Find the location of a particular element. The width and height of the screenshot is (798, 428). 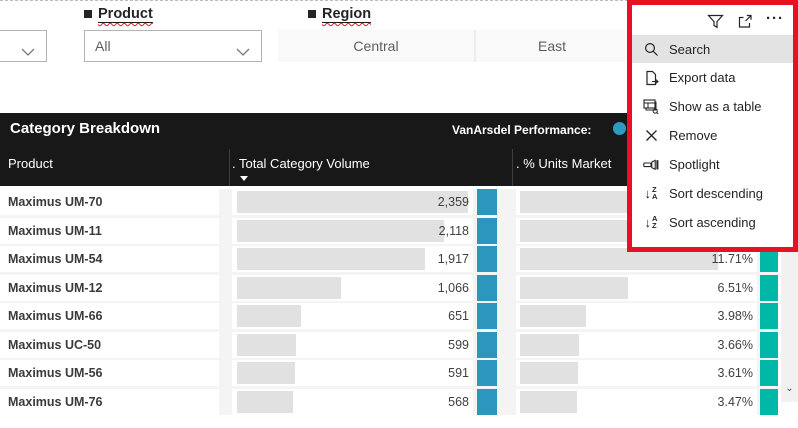

volume-cell: 1,066 is located at coordinates (352, 287).